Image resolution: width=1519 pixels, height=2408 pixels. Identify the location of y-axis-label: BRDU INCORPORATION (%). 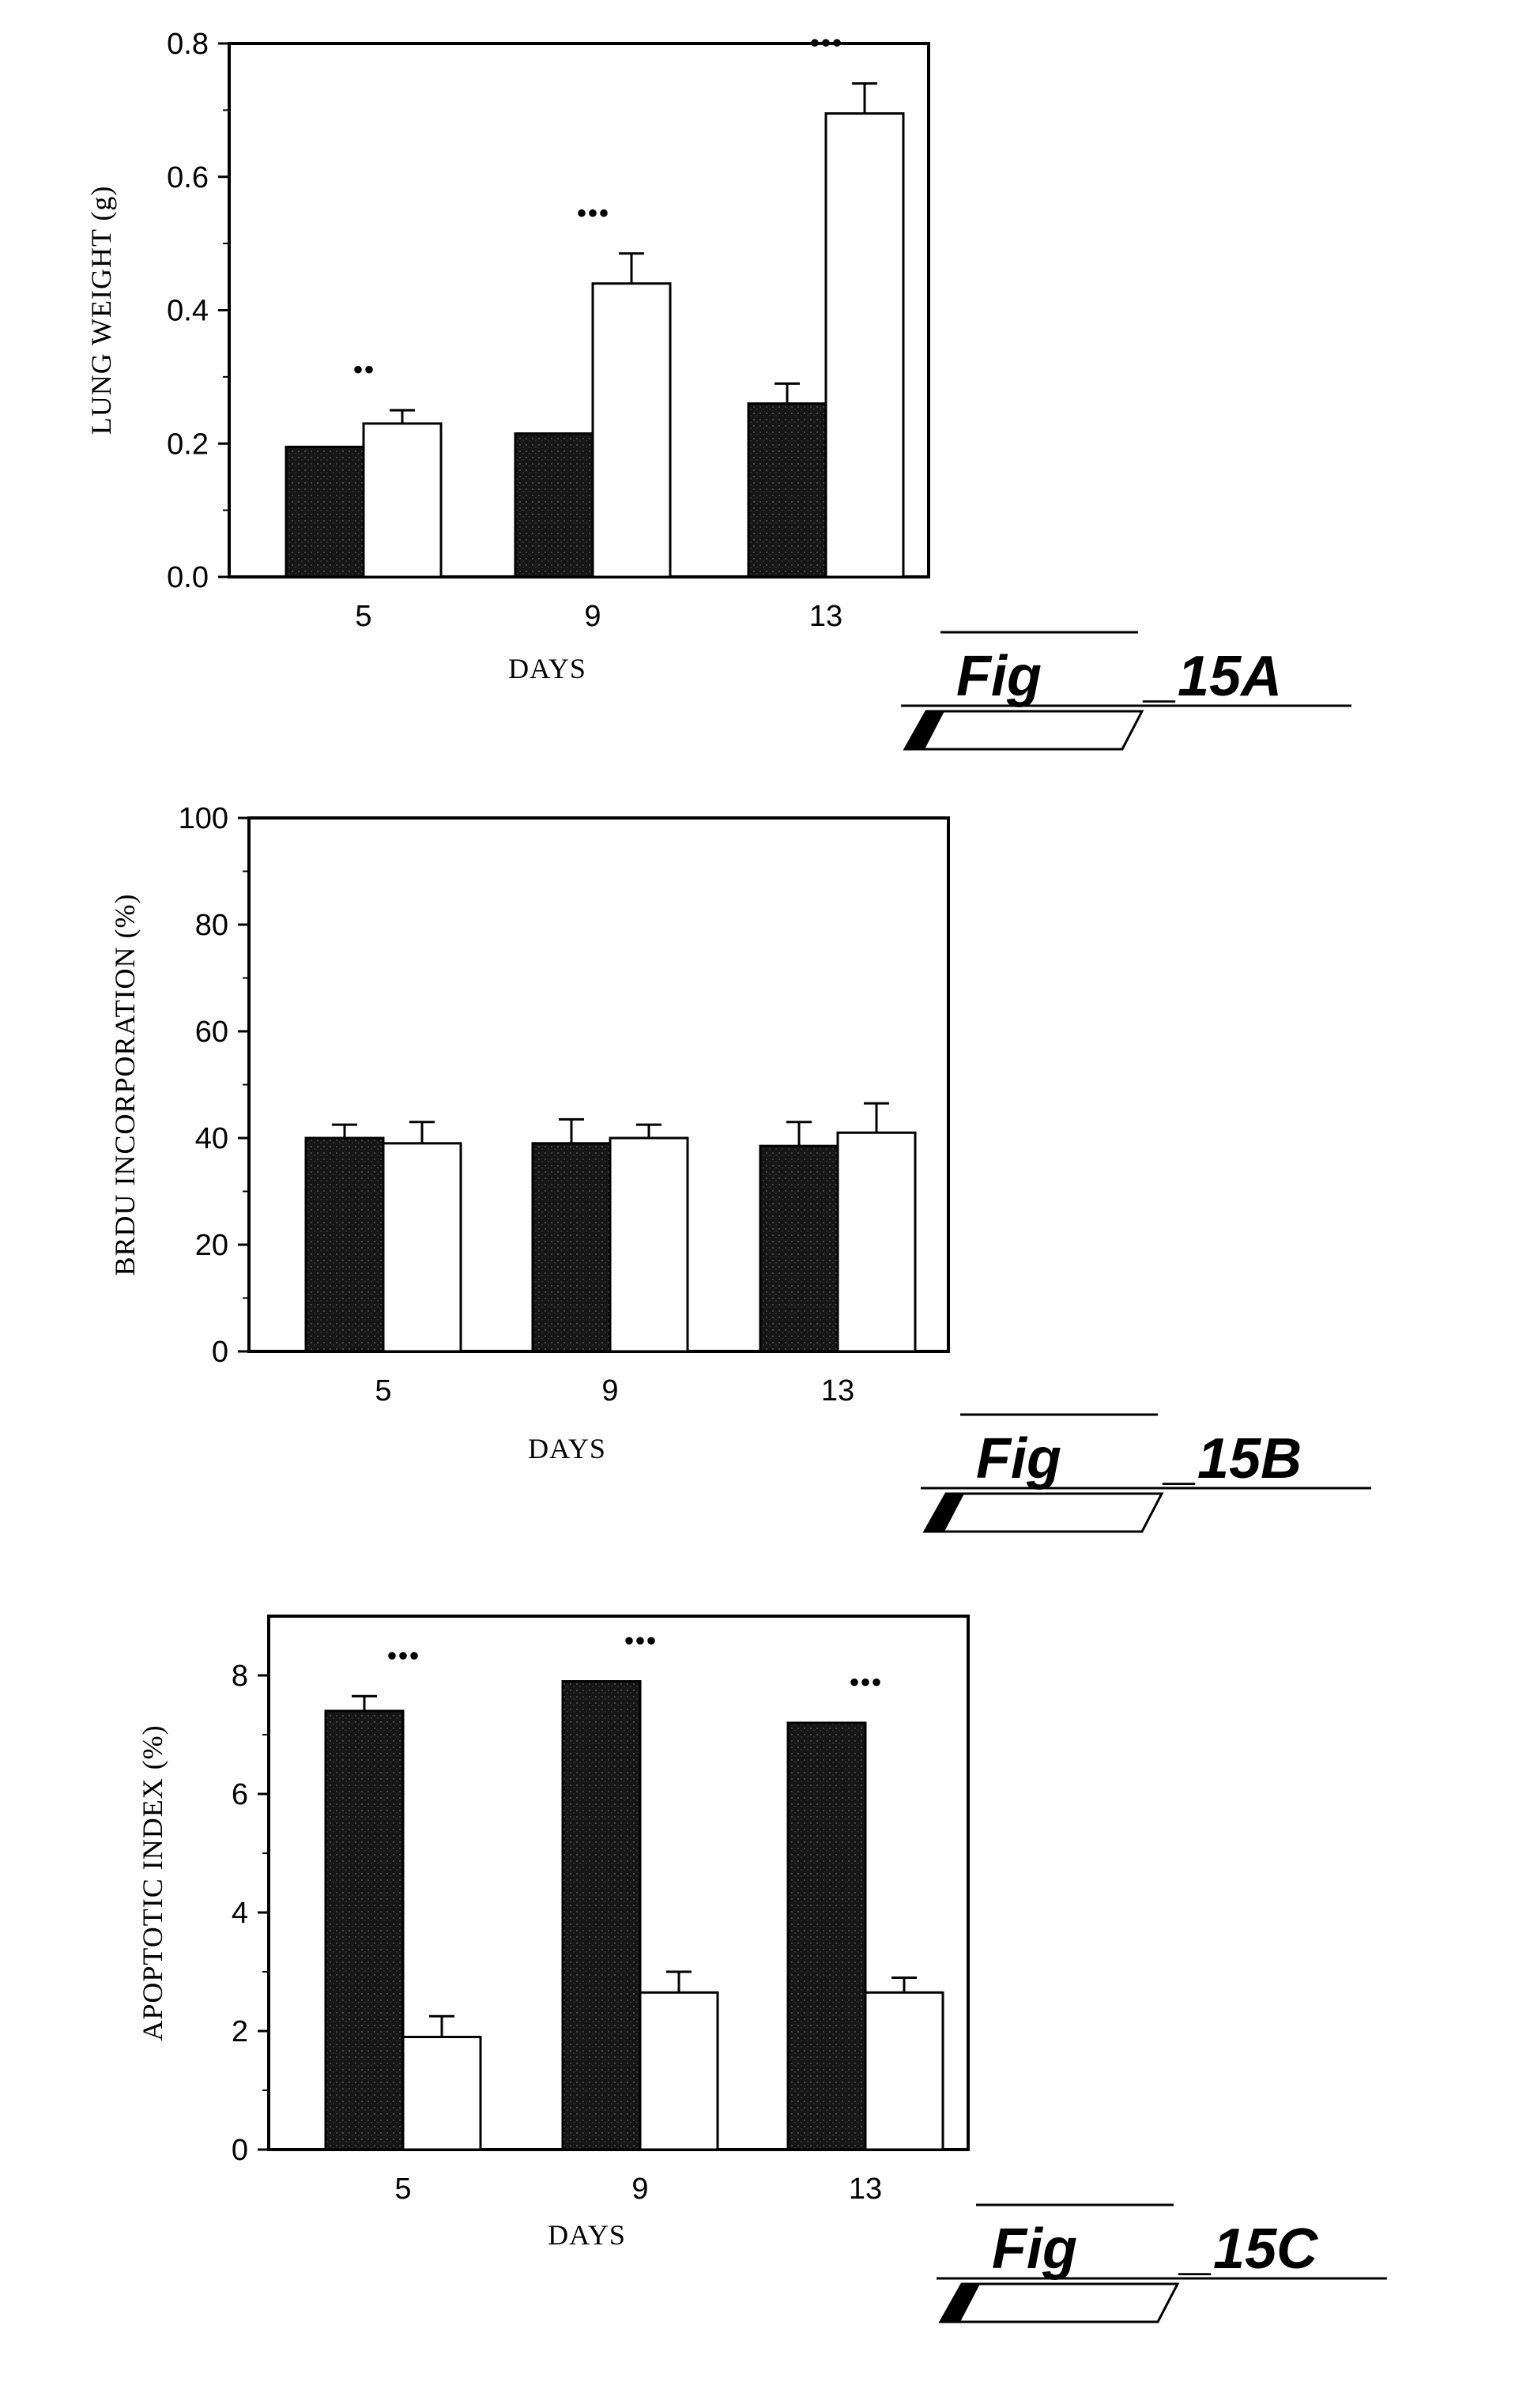
(125, 1085).